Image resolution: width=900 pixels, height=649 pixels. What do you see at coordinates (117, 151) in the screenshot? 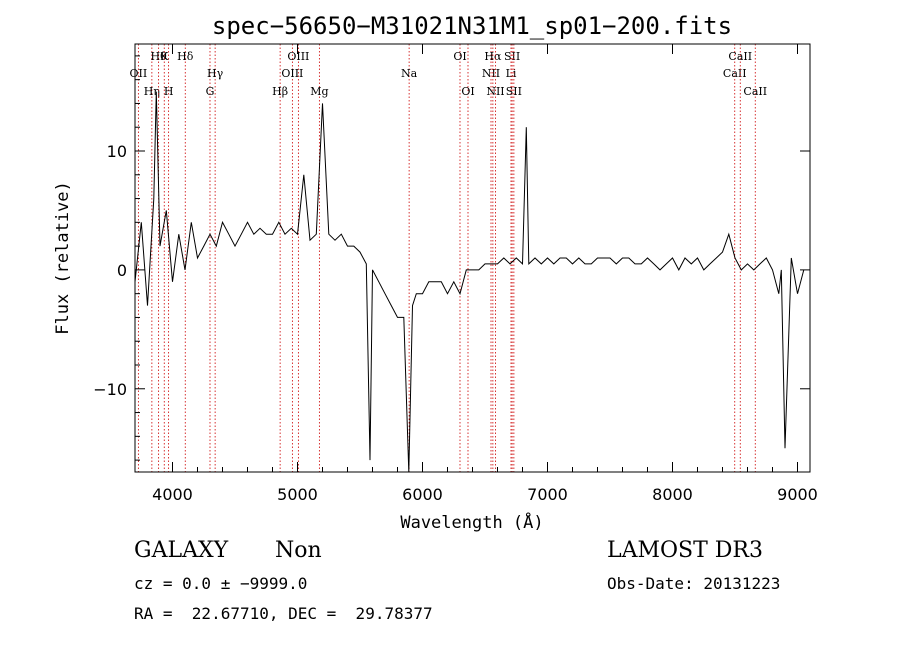
I see `y-tick-label-2: 10` at bounding box center [117, 151].